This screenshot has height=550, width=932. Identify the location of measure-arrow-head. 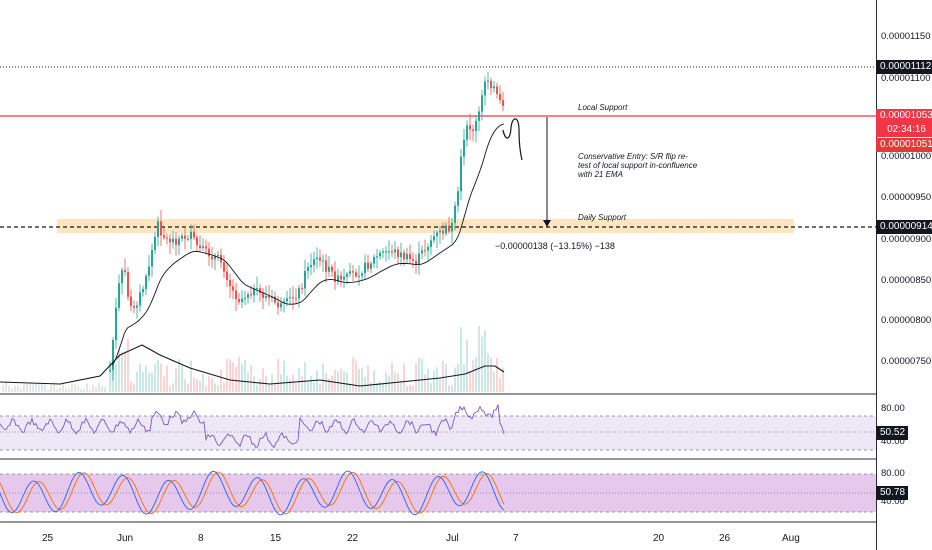
(547, 223).